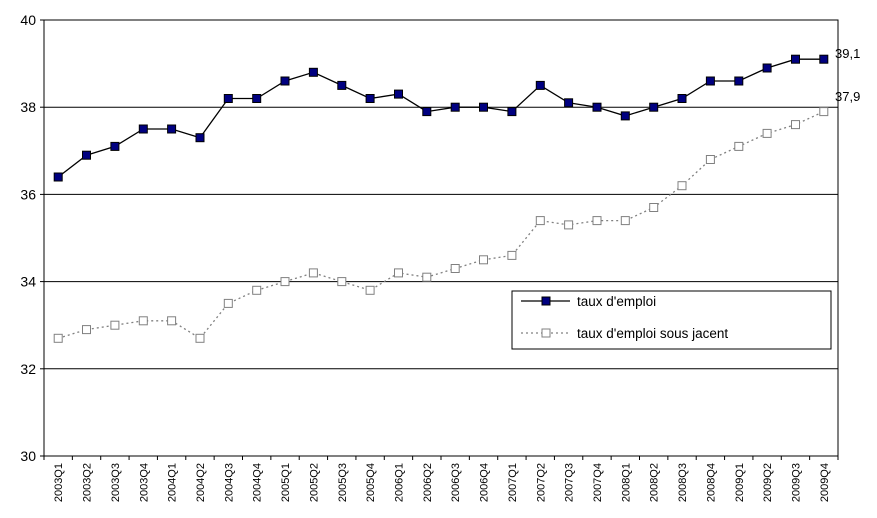 This screenshot has height=518, width=877. Describe the element at coordinates (570, 482) in the screenshot. I see `x-tick-label: 2007Q3` at that location.